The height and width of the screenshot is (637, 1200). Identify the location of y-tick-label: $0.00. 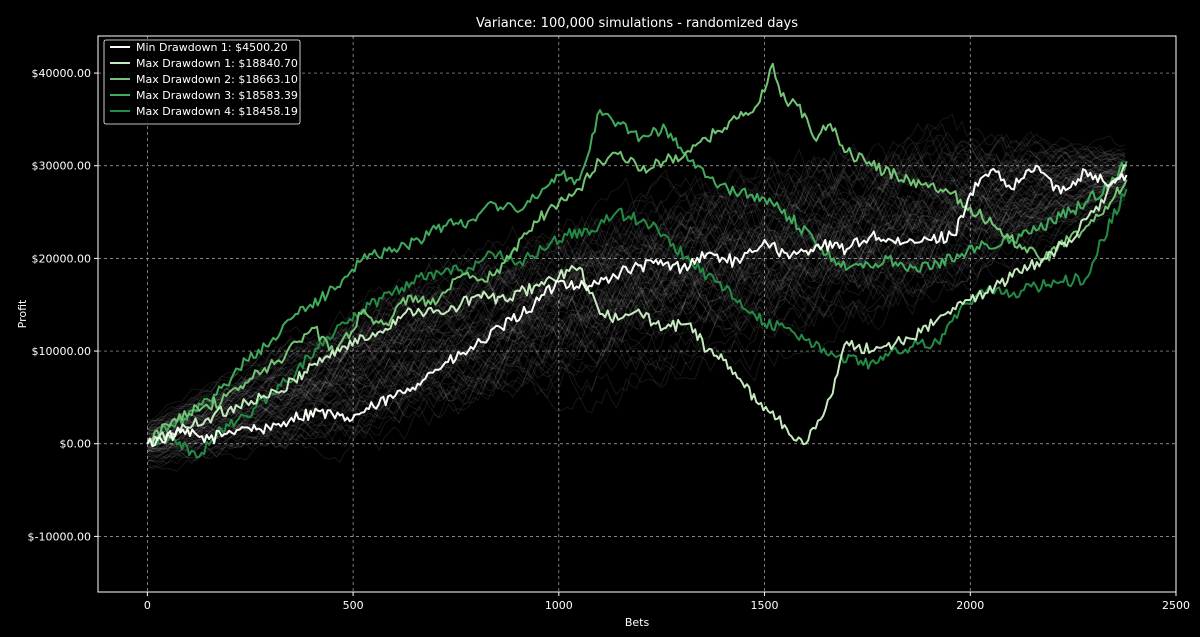
(76, 444).